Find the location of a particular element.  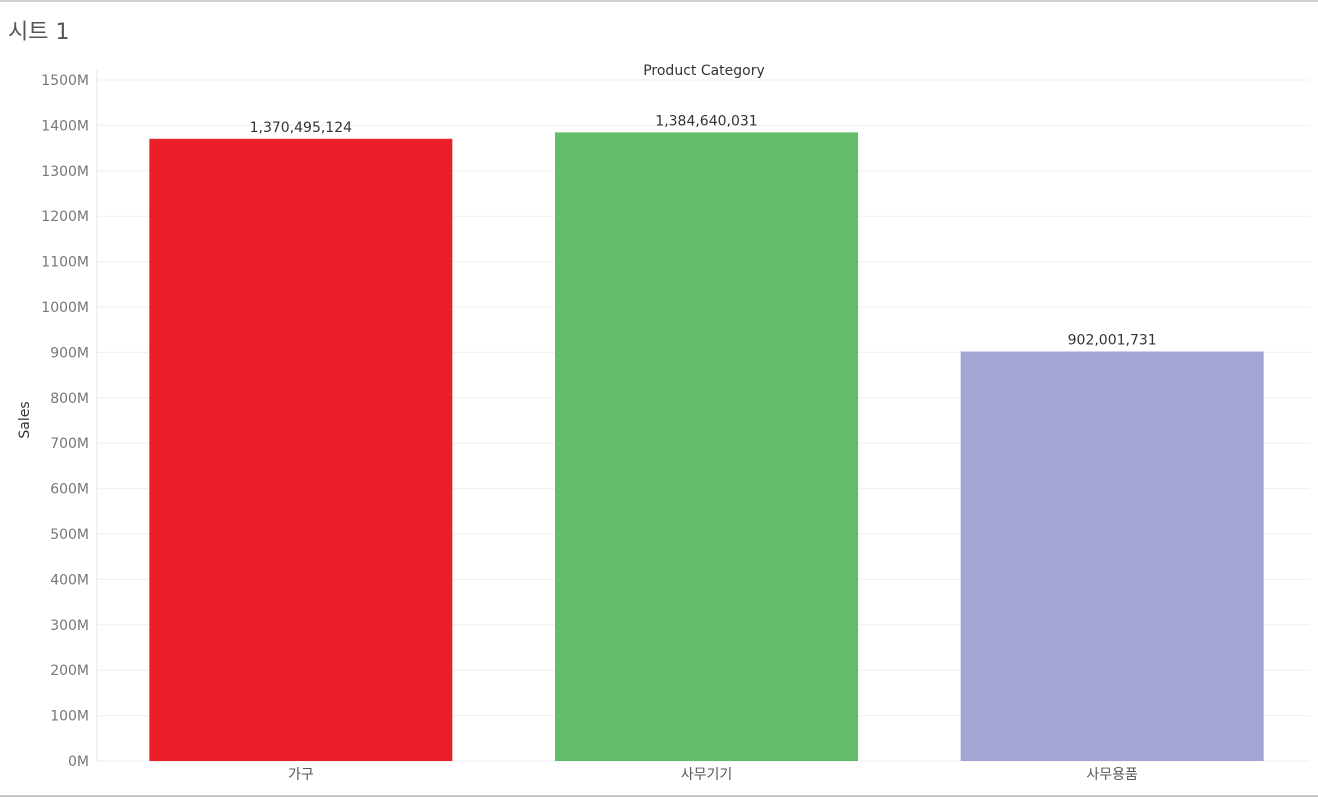

top-border is located at coordinates (659, 1).